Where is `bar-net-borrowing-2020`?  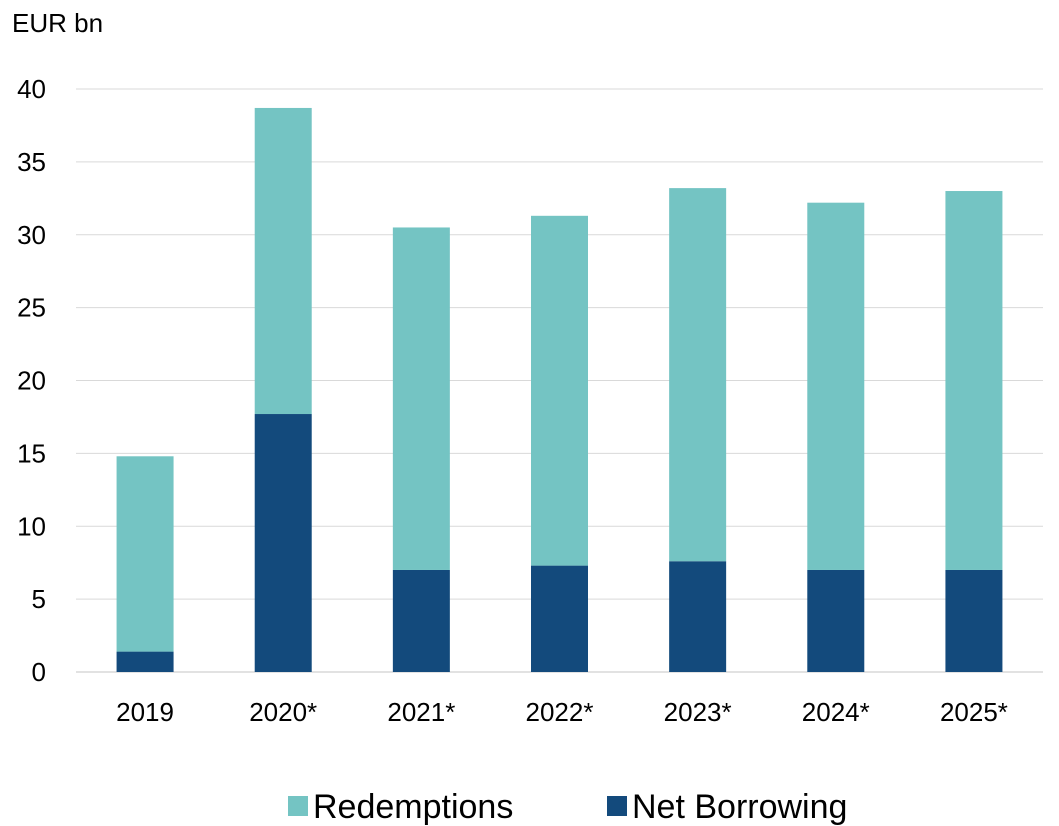 bar-net-borrowing-2020 is located at coordinates (283, 543).